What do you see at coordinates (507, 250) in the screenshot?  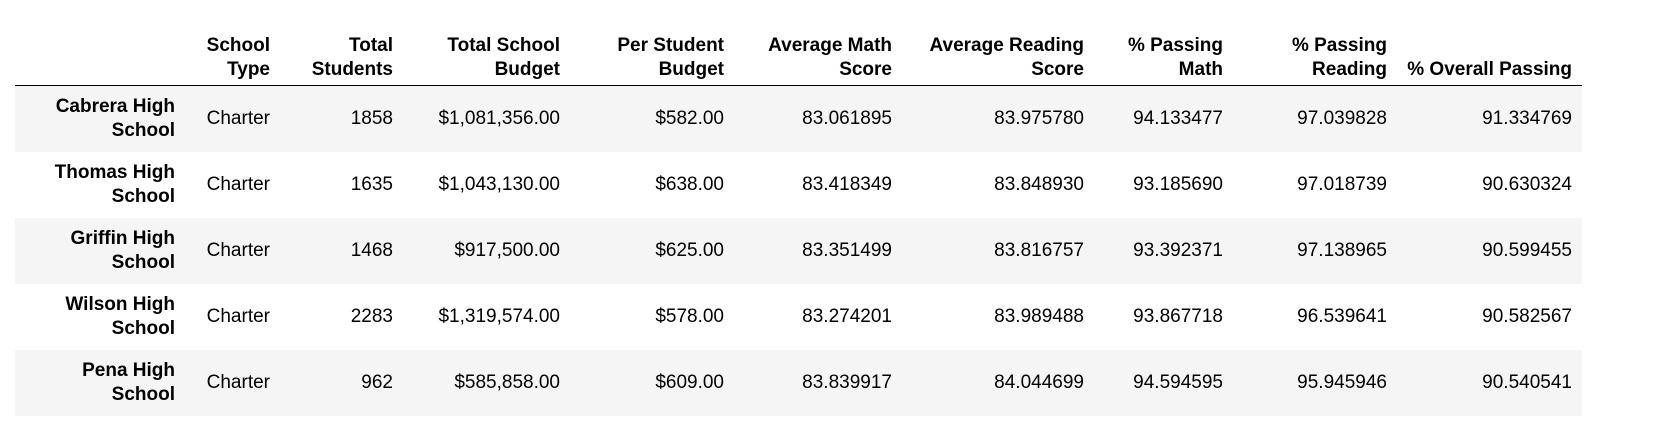 I see `cell-total-school-budget: $917,500.00` at bounding box center [507, 250].